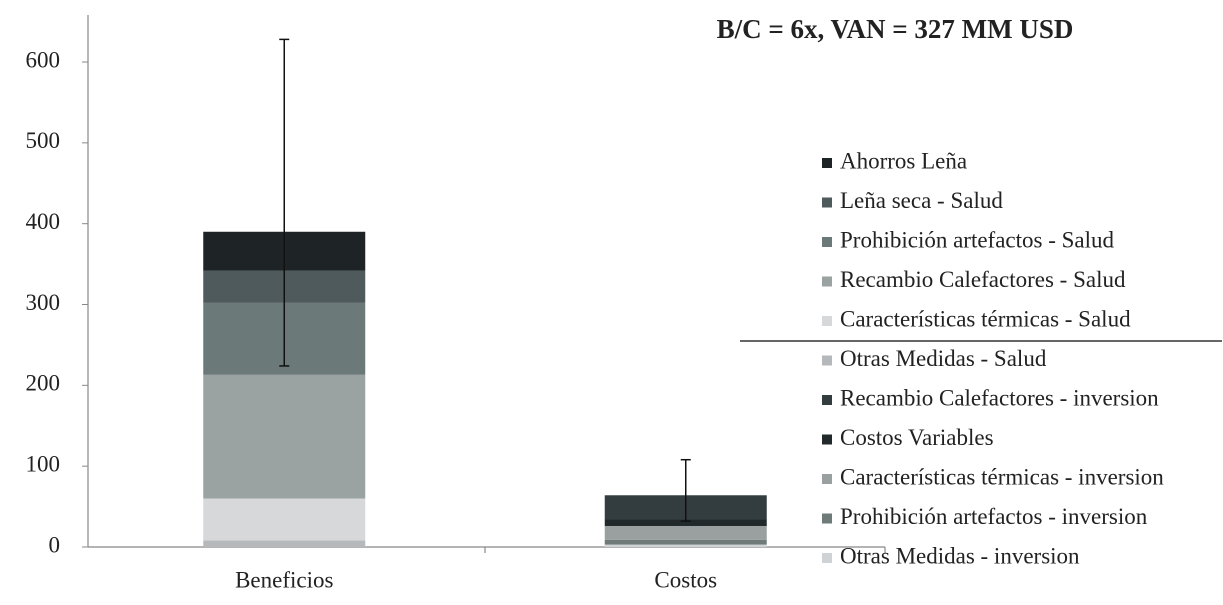 The height and width of the screenshot is (605, 1223). I want to click on annotation: B/C = 6x, VAN = 327 MM USD, so click(895, 29).